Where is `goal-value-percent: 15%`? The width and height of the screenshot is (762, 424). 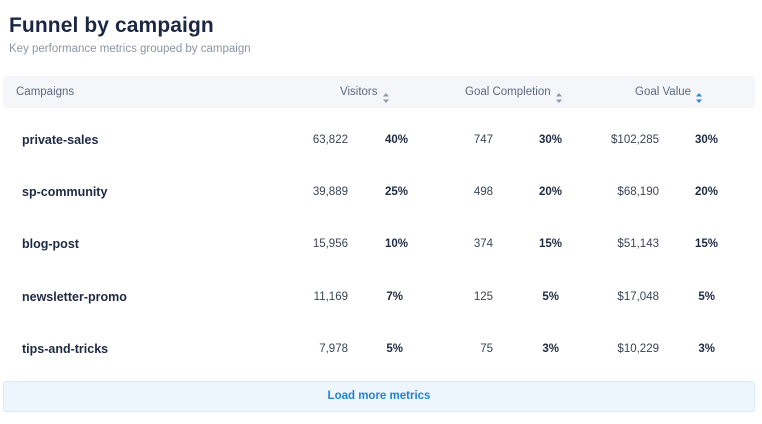 goal-value-percent: 15% is located at coordinates (706, 244).